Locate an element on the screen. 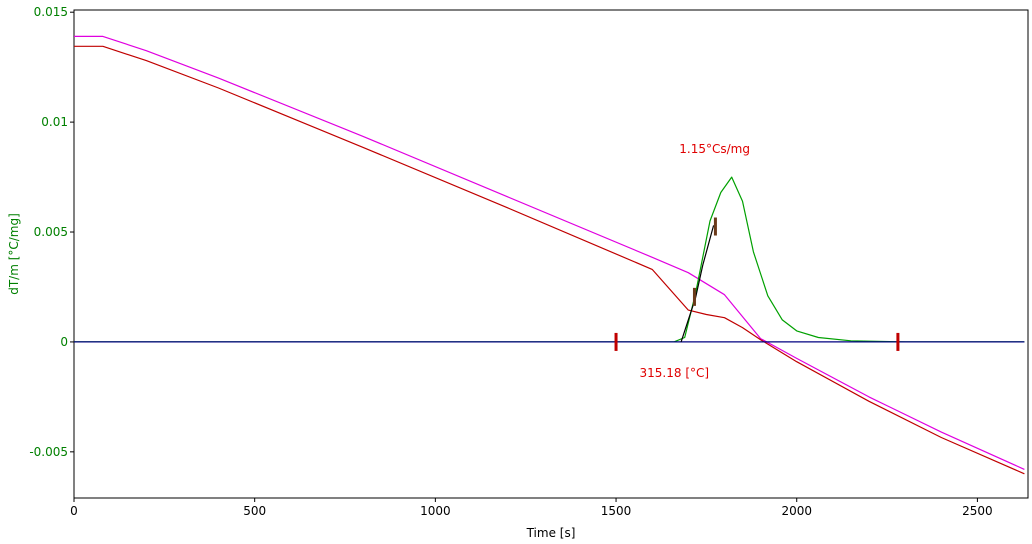 This screenshot has width=1032, height=544. x-tick-label: 1000 is located at coordinates (435, 511).